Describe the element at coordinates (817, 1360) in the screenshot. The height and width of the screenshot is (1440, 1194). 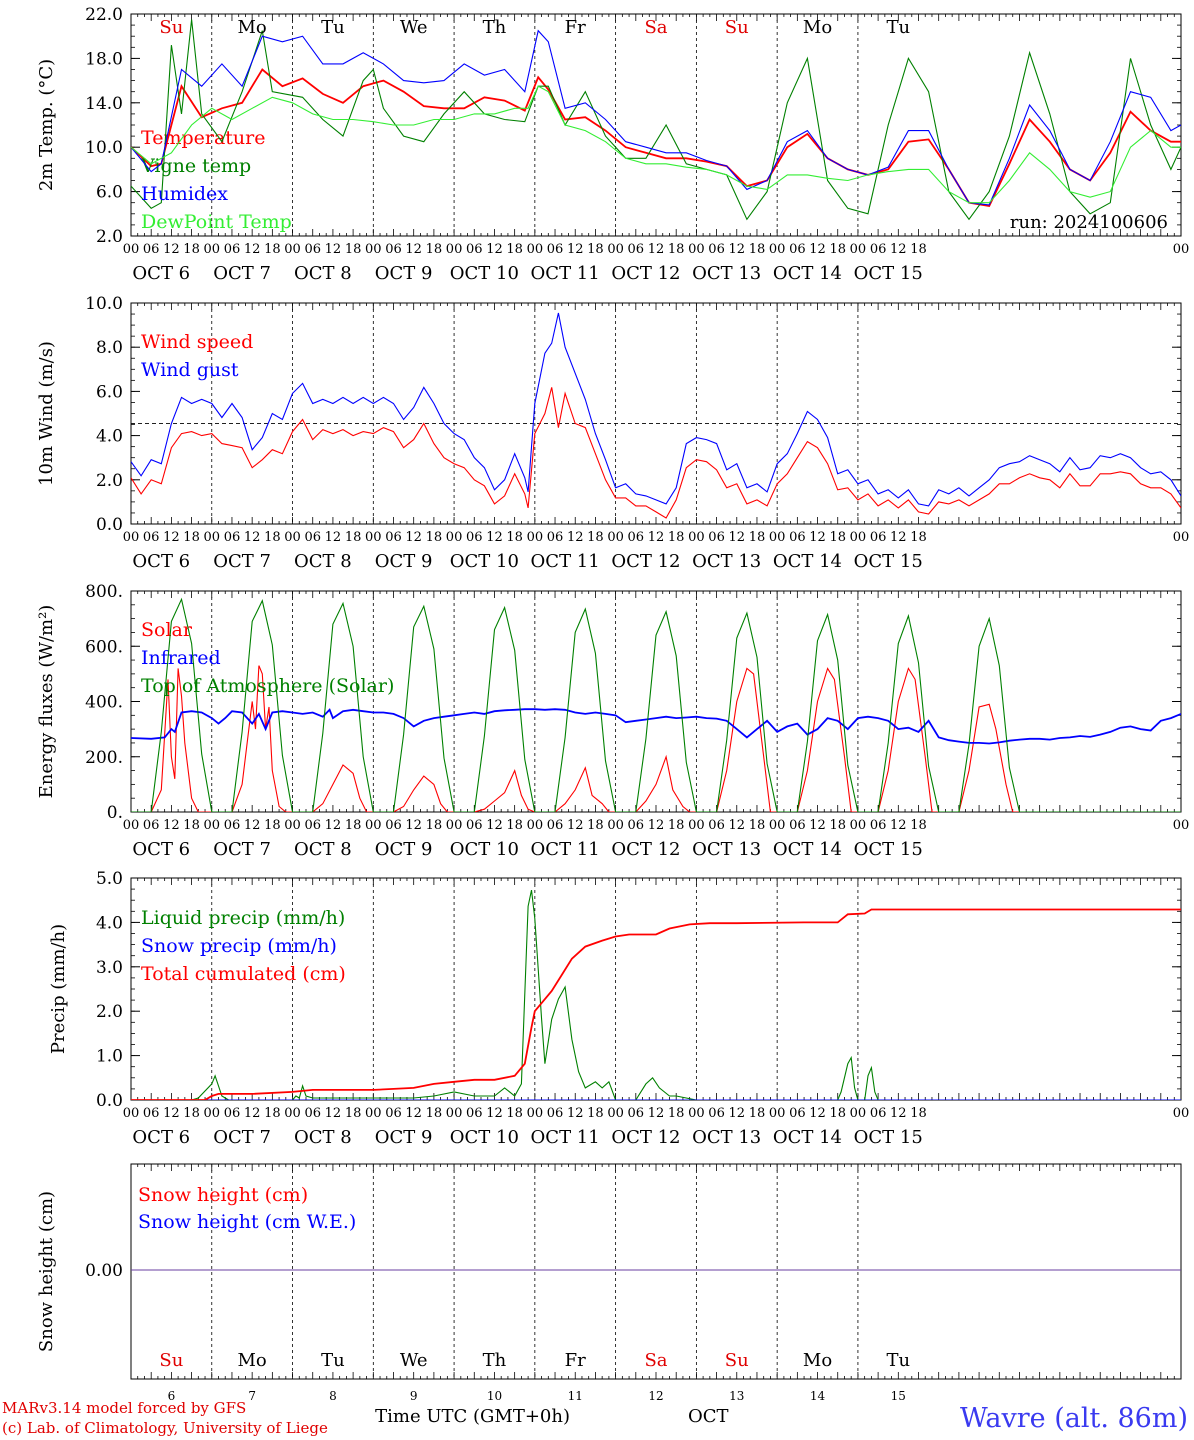
I see `weekday-label: Mo` at that location.